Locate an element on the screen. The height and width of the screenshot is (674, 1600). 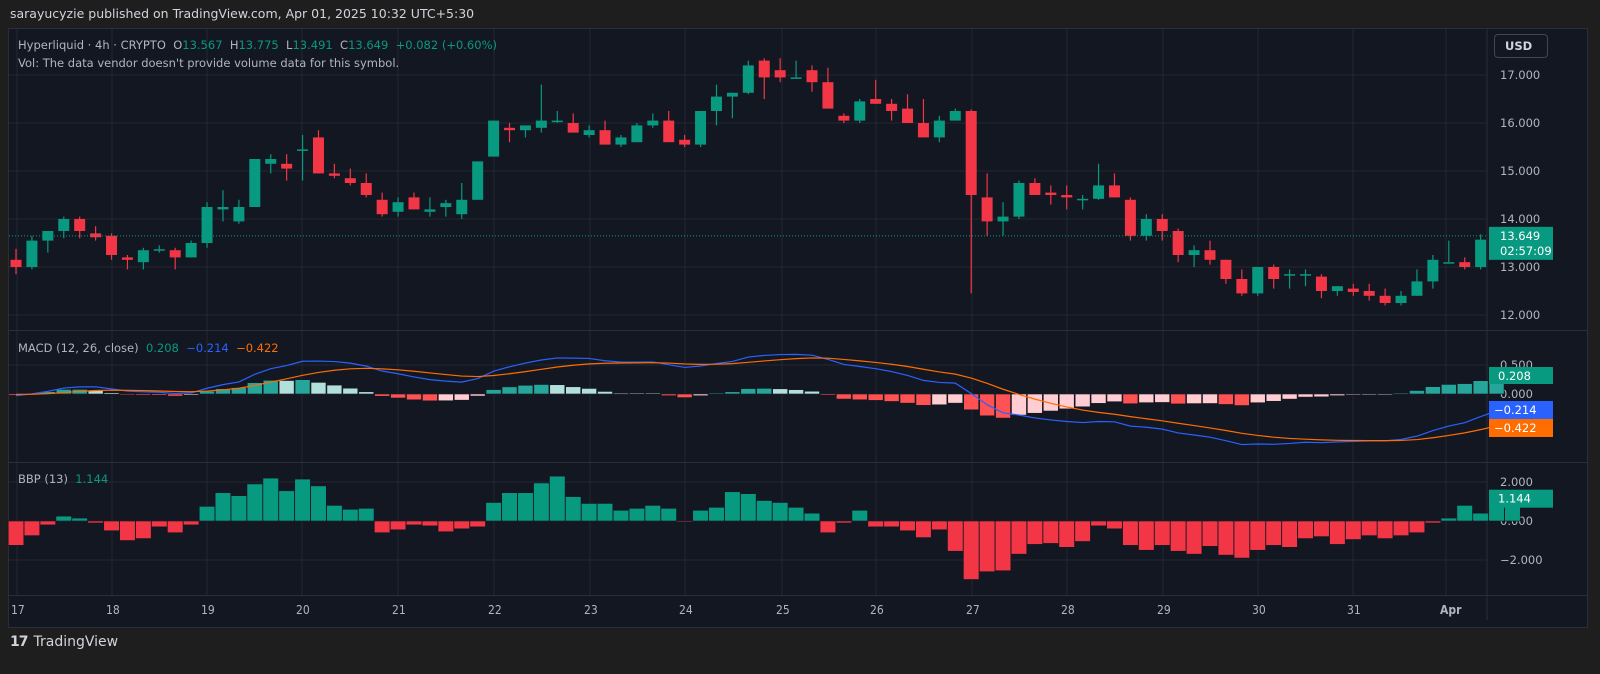
bbp-legend: BBP (13) 1.144 is located at coordinates (63, 479).